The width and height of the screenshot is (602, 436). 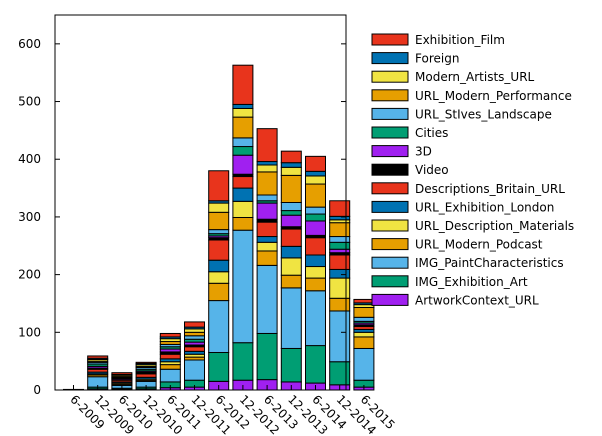 I want to click on legend-label: URL_Modern_Podcast, so click(x=479, y=245).